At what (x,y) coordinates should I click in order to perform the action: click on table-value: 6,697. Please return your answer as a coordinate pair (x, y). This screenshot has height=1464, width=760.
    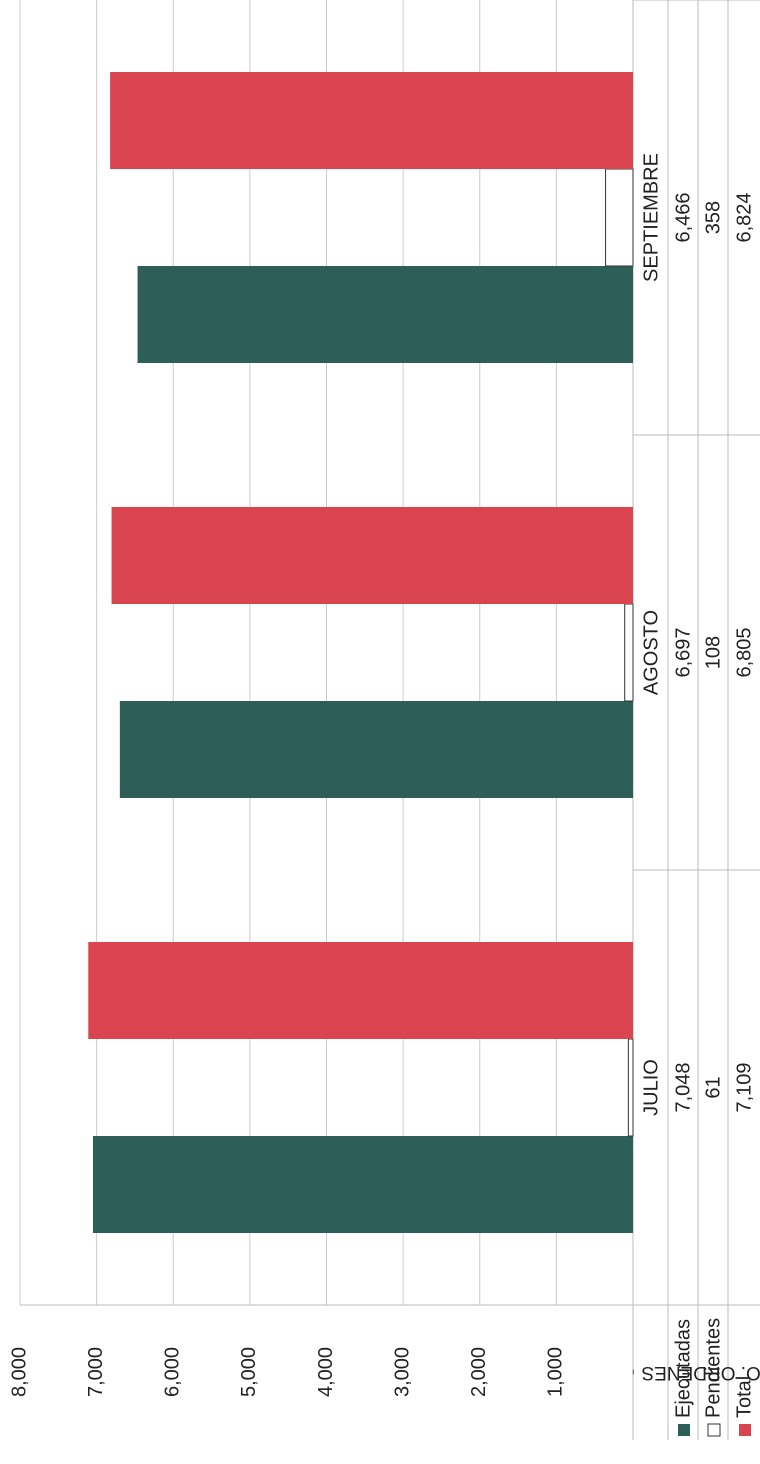
    Looking at the image, I should click on (683, 652).